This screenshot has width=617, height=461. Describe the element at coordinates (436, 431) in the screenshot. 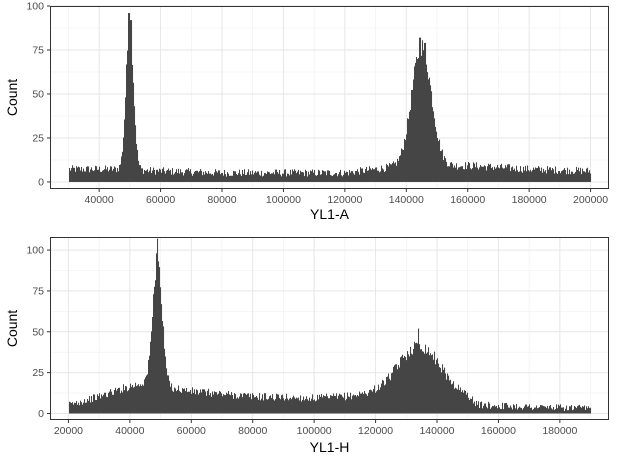

I see `x-tick-label: 140000` at that location.